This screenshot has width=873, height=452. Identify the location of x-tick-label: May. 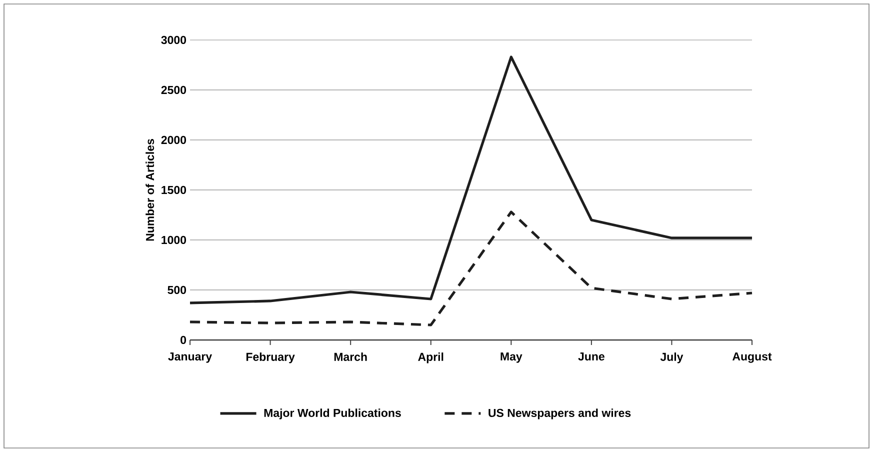
(511, 357).